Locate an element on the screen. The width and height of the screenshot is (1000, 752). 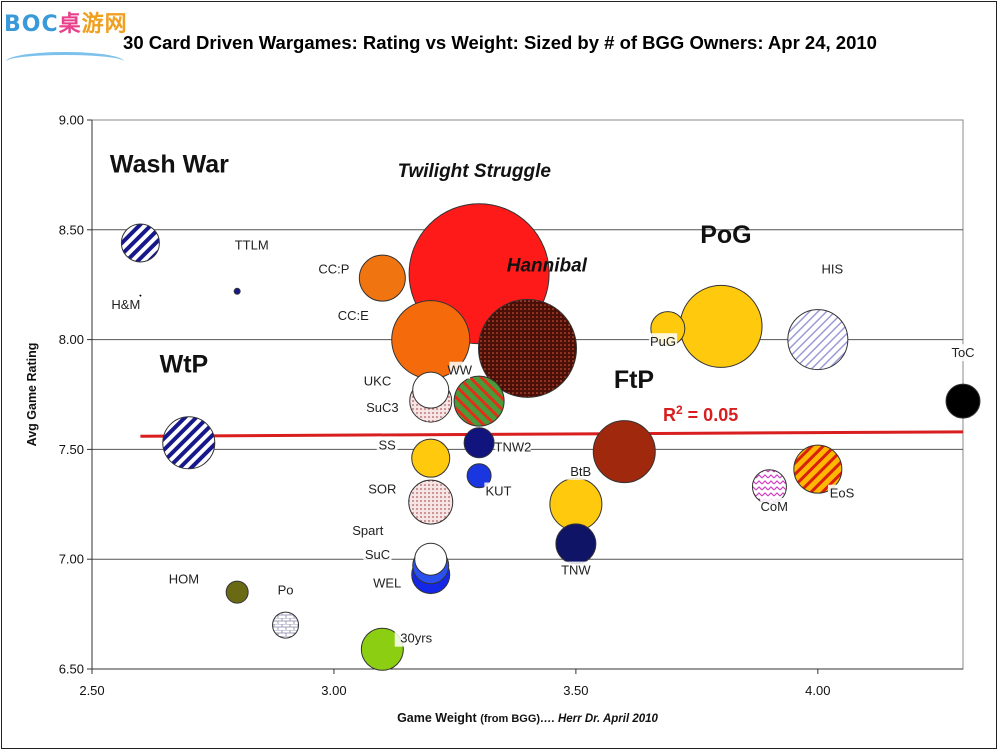
label-cc-e: CC:E is located at coordinates (353, 315).